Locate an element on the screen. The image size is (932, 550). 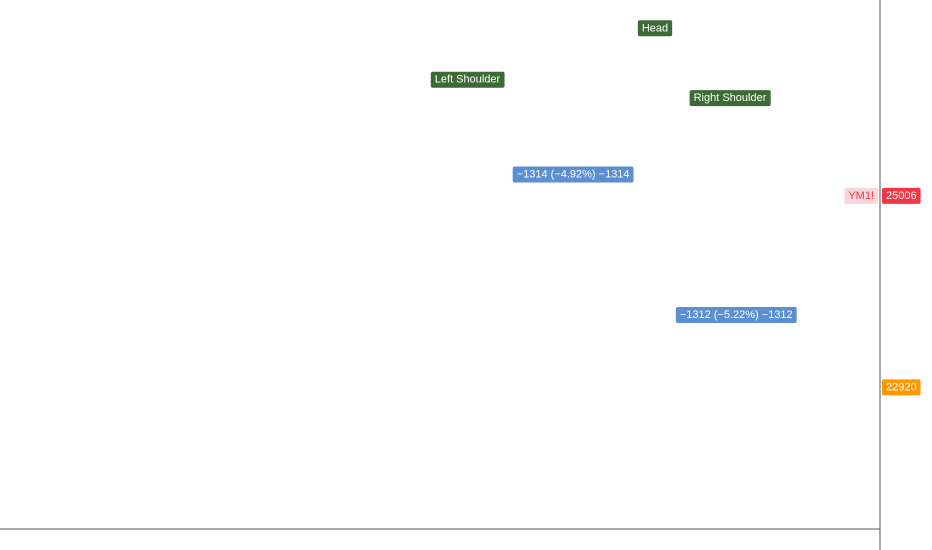
symbol-tag is located at coordinates (861, 195).